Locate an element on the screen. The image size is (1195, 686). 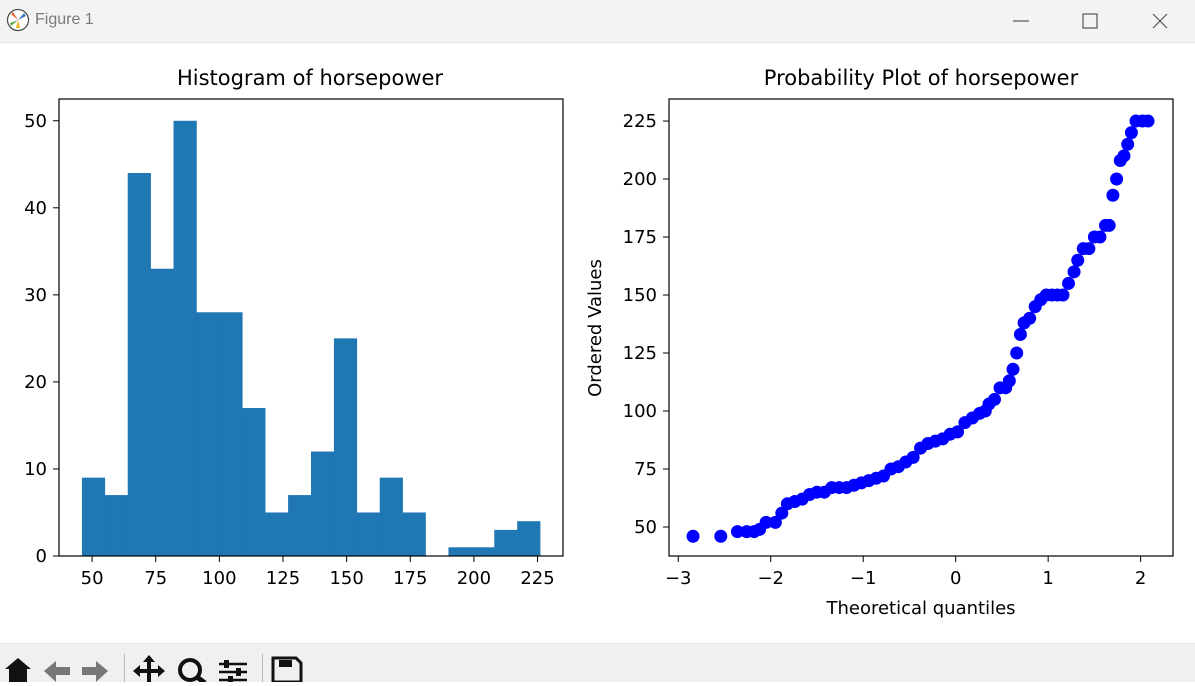
zoom-button is located at coordinates (191, 668).